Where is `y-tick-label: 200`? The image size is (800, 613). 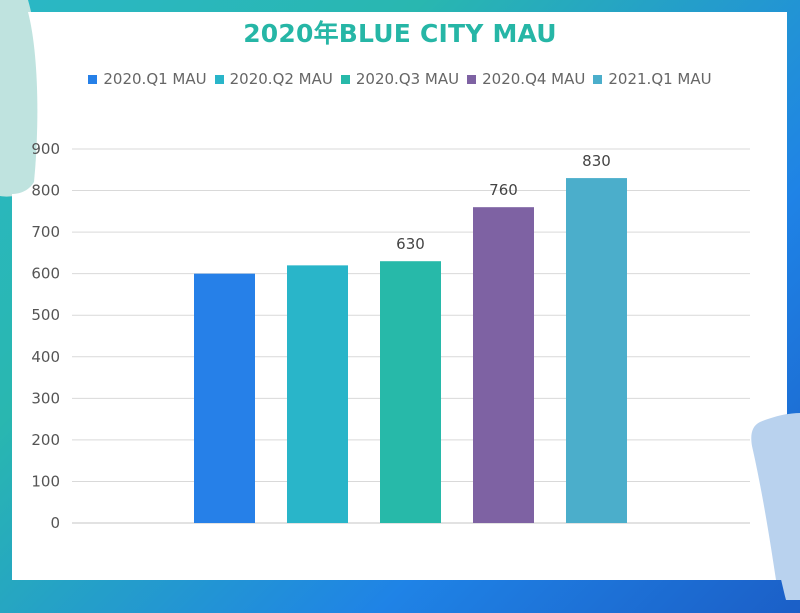 y-tick-label: 200 is located at coordinates (45, 440).